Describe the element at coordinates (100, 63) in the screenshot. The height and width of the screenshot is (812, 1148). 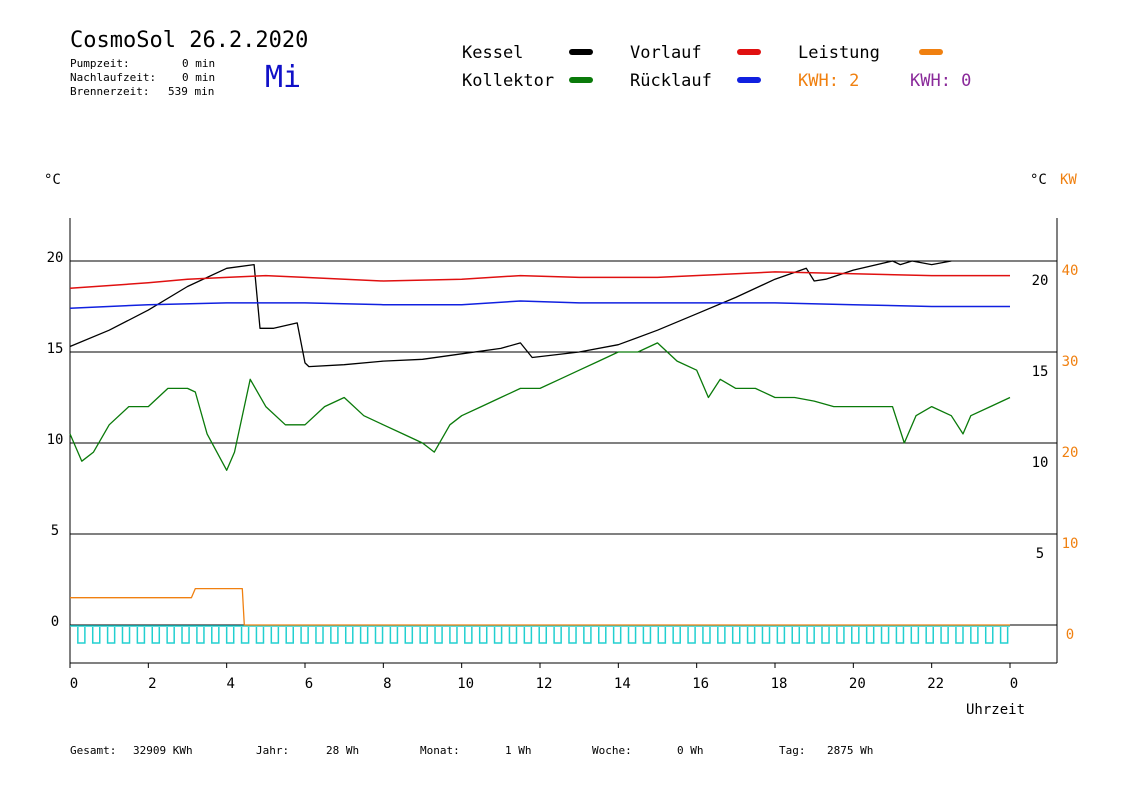
I see `stat-pumpzeit-label: Pumpzeit:` at that location.